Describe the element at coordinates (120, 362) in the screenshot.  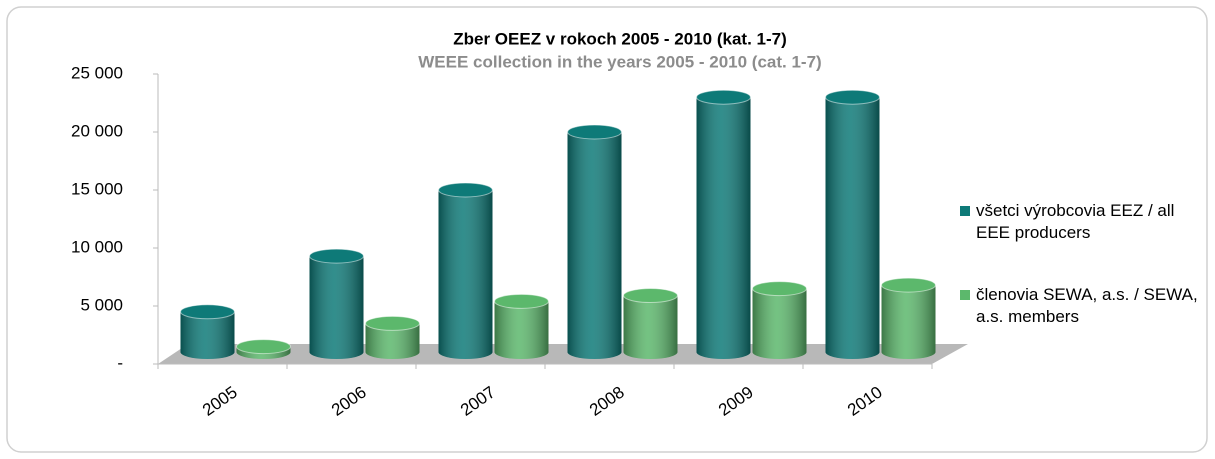
I see `y-tick-label: -` at that location.